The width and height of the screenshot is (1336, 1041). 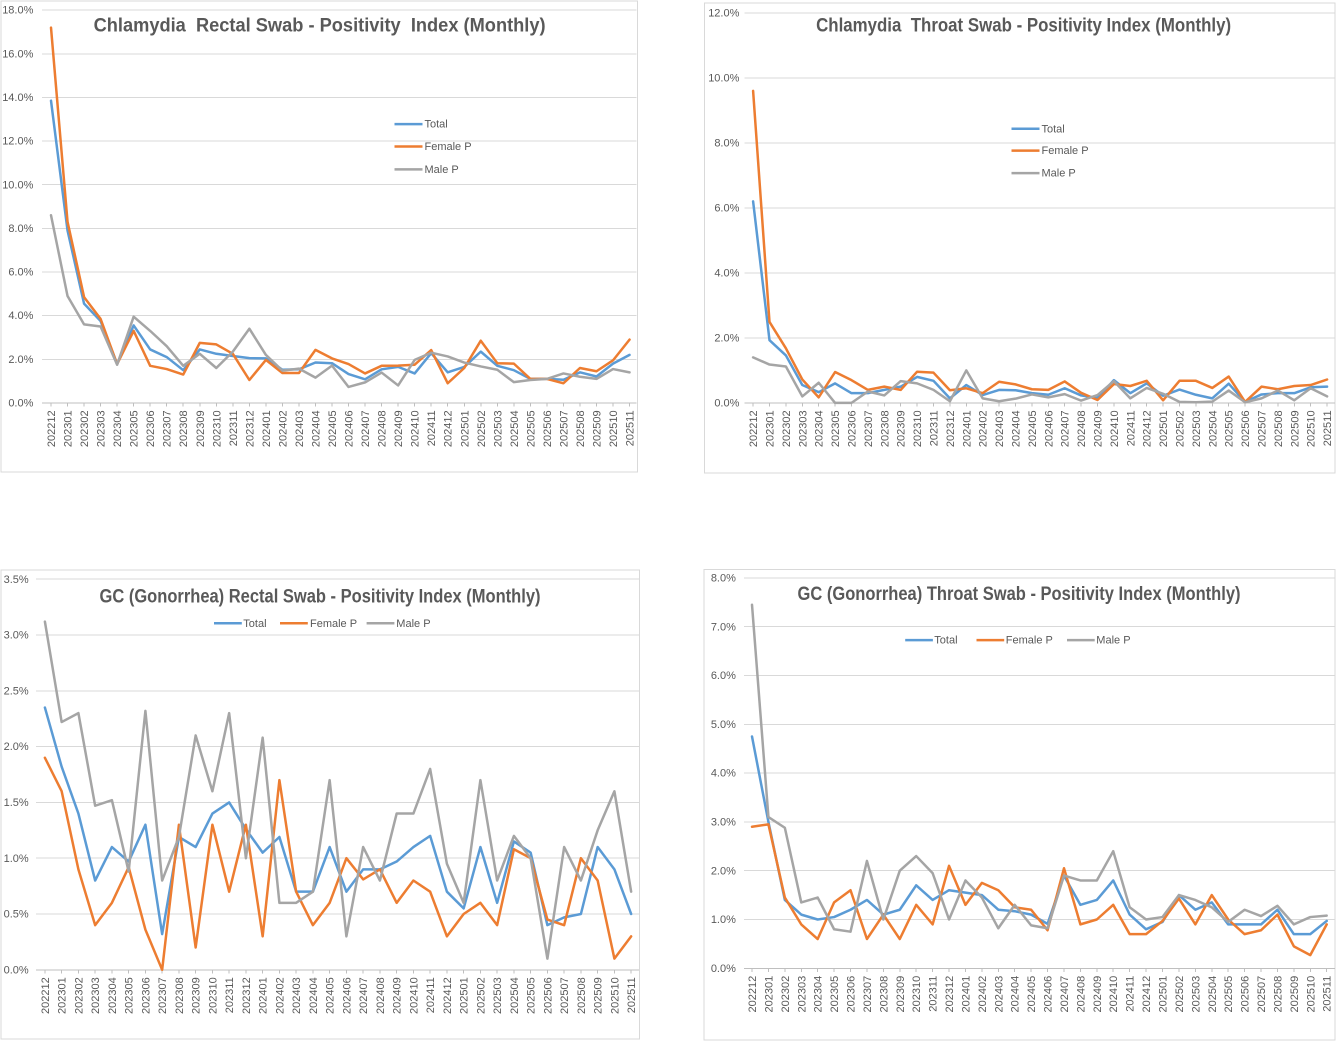 What do you see at coordinates (16, 803) in the screenshot?
I see `svg-text: 1.5%` at bounding box center [16, 803].